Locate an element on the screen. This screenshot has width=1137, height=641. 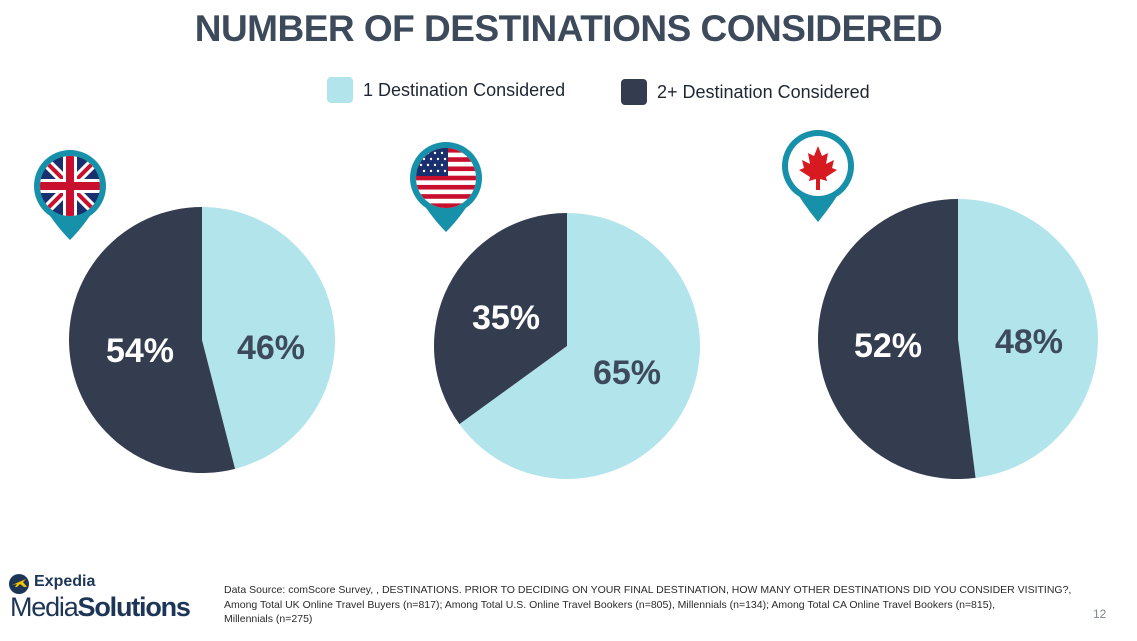
page-number: 12 is located at coordinates (1100, 614).